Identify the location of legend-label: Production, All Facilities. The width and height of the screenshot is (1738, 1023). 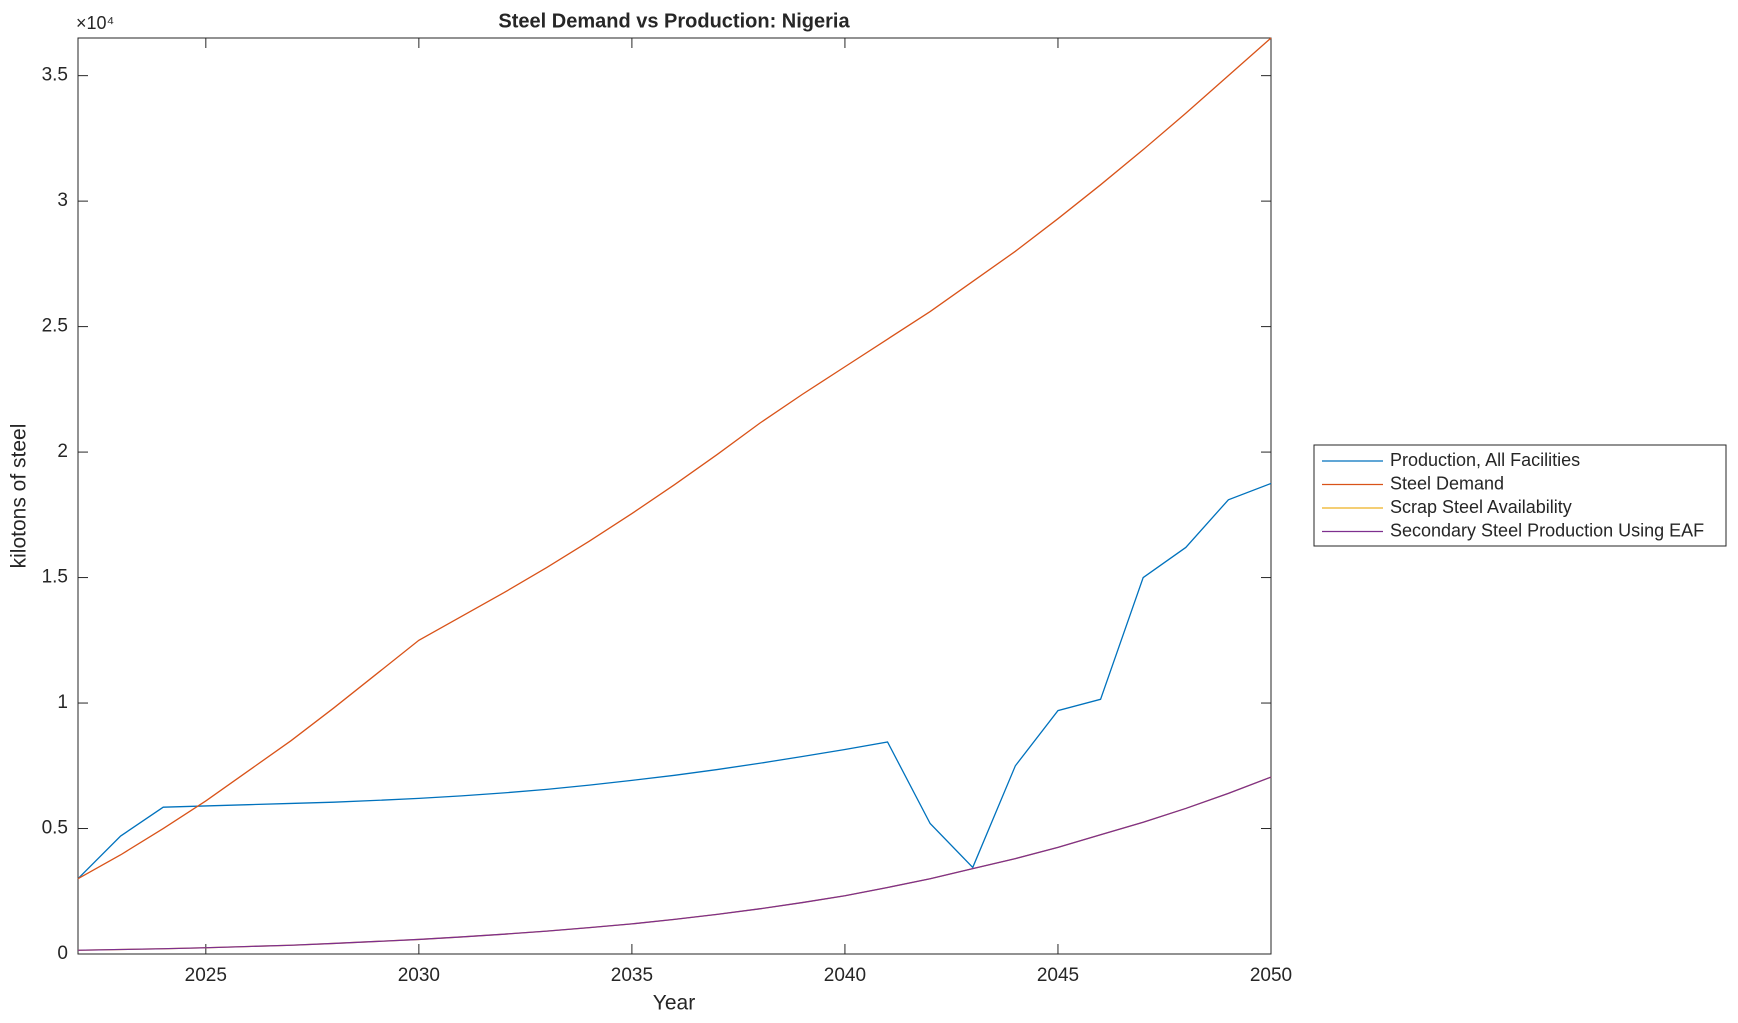
(1485, 460).